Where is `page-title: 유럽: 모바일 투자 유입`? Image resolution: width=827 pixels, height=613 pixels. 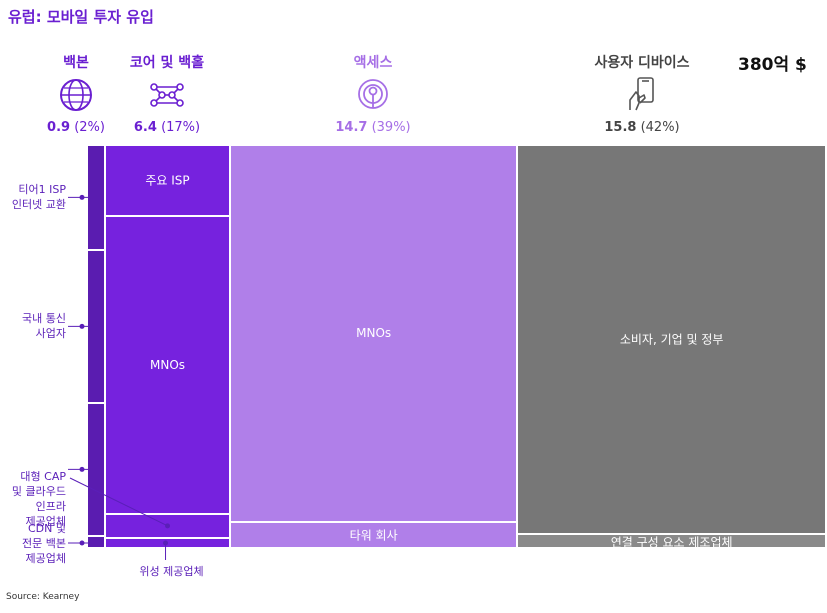
page-title: 유럽: 모바일 투자 유입 is located at coordinates (81, 17).